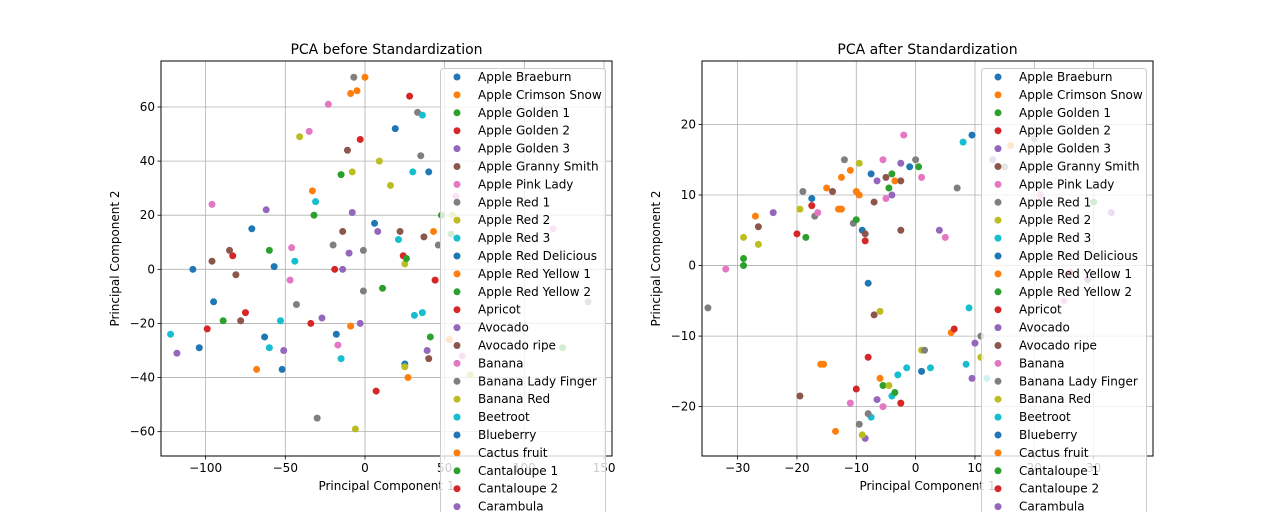 The image size is (1280, 512). What do you see at coordinates (1078, 256) in the screenshot?
I see `right-legend-entry: Apple Red Delicious` at bounding box center [1078, 256].